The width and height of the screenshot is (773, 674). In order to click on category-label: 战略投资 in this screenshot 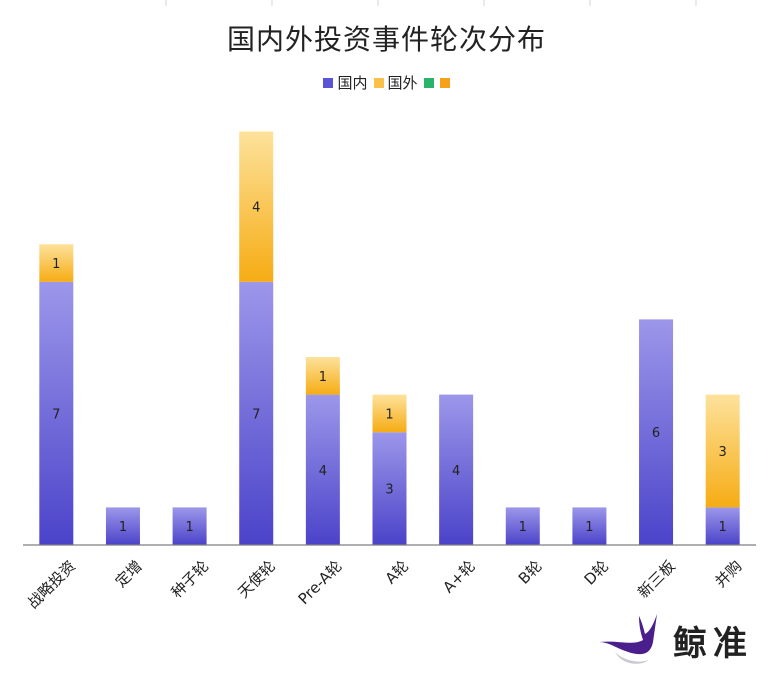, I will do `click(51, 584)`.